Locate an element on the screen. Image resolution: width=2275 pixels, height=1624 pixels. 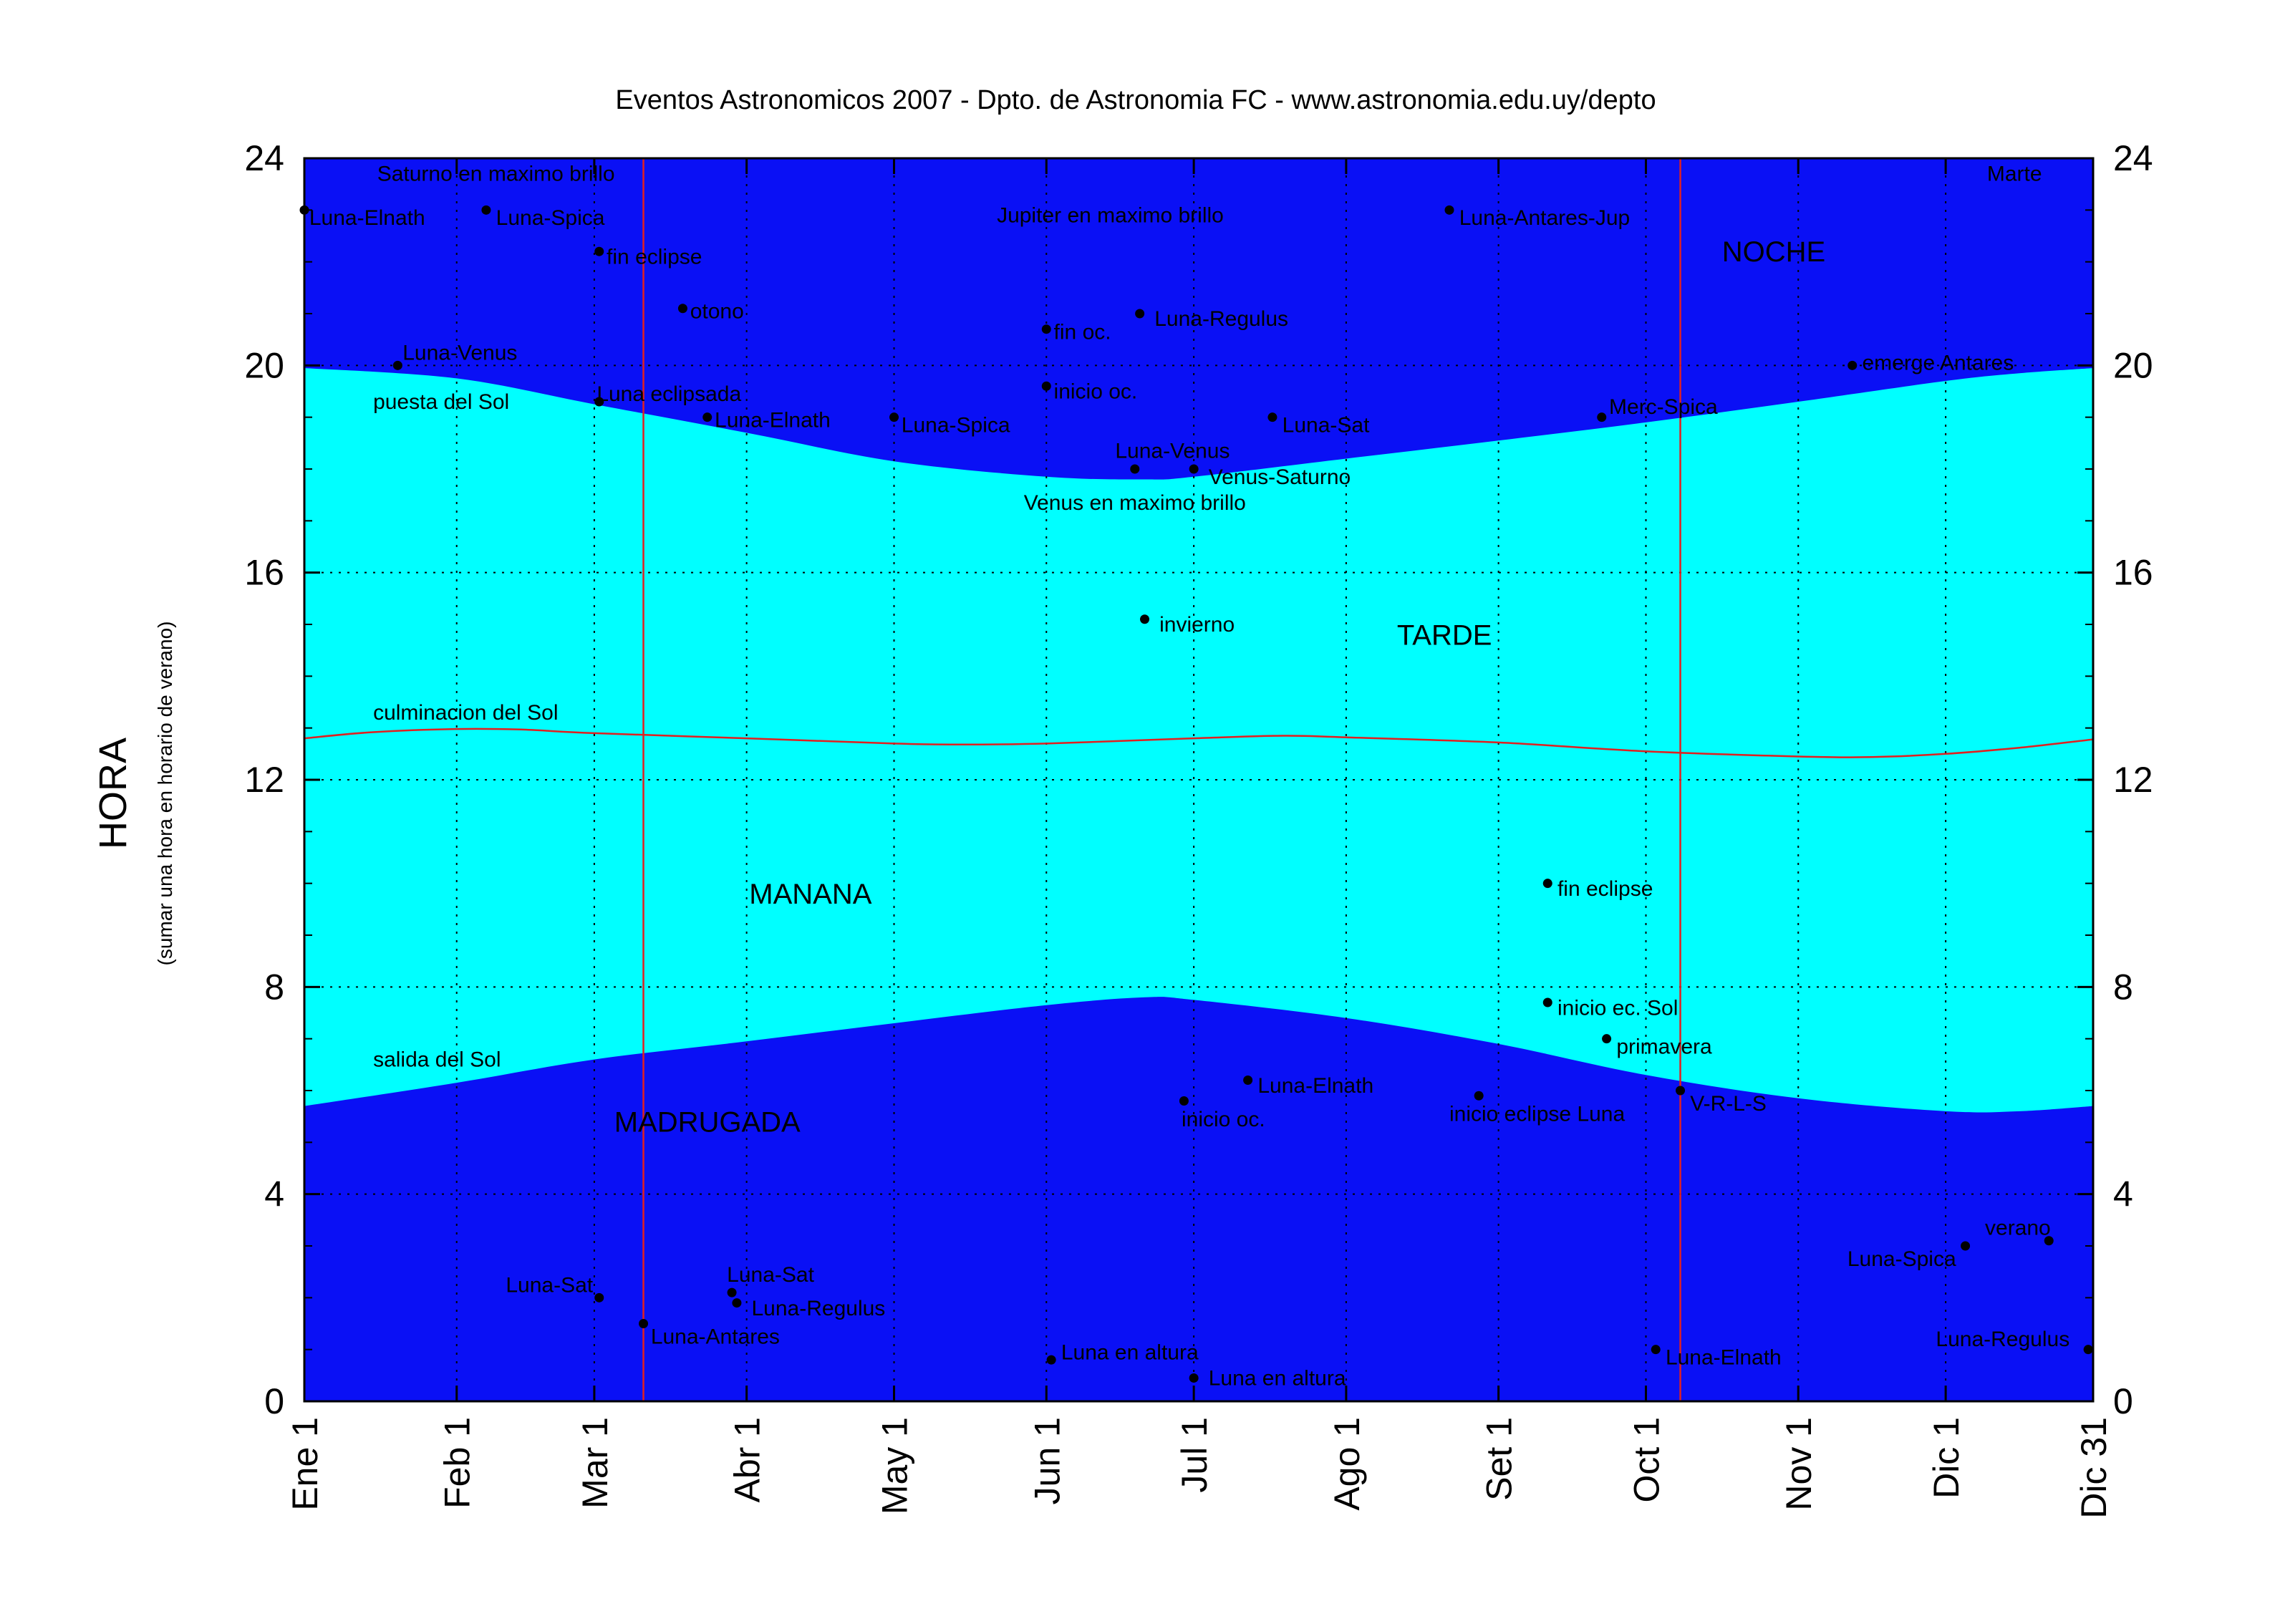
y-tick-label-left: 16 is located at coordinates (264, 573).